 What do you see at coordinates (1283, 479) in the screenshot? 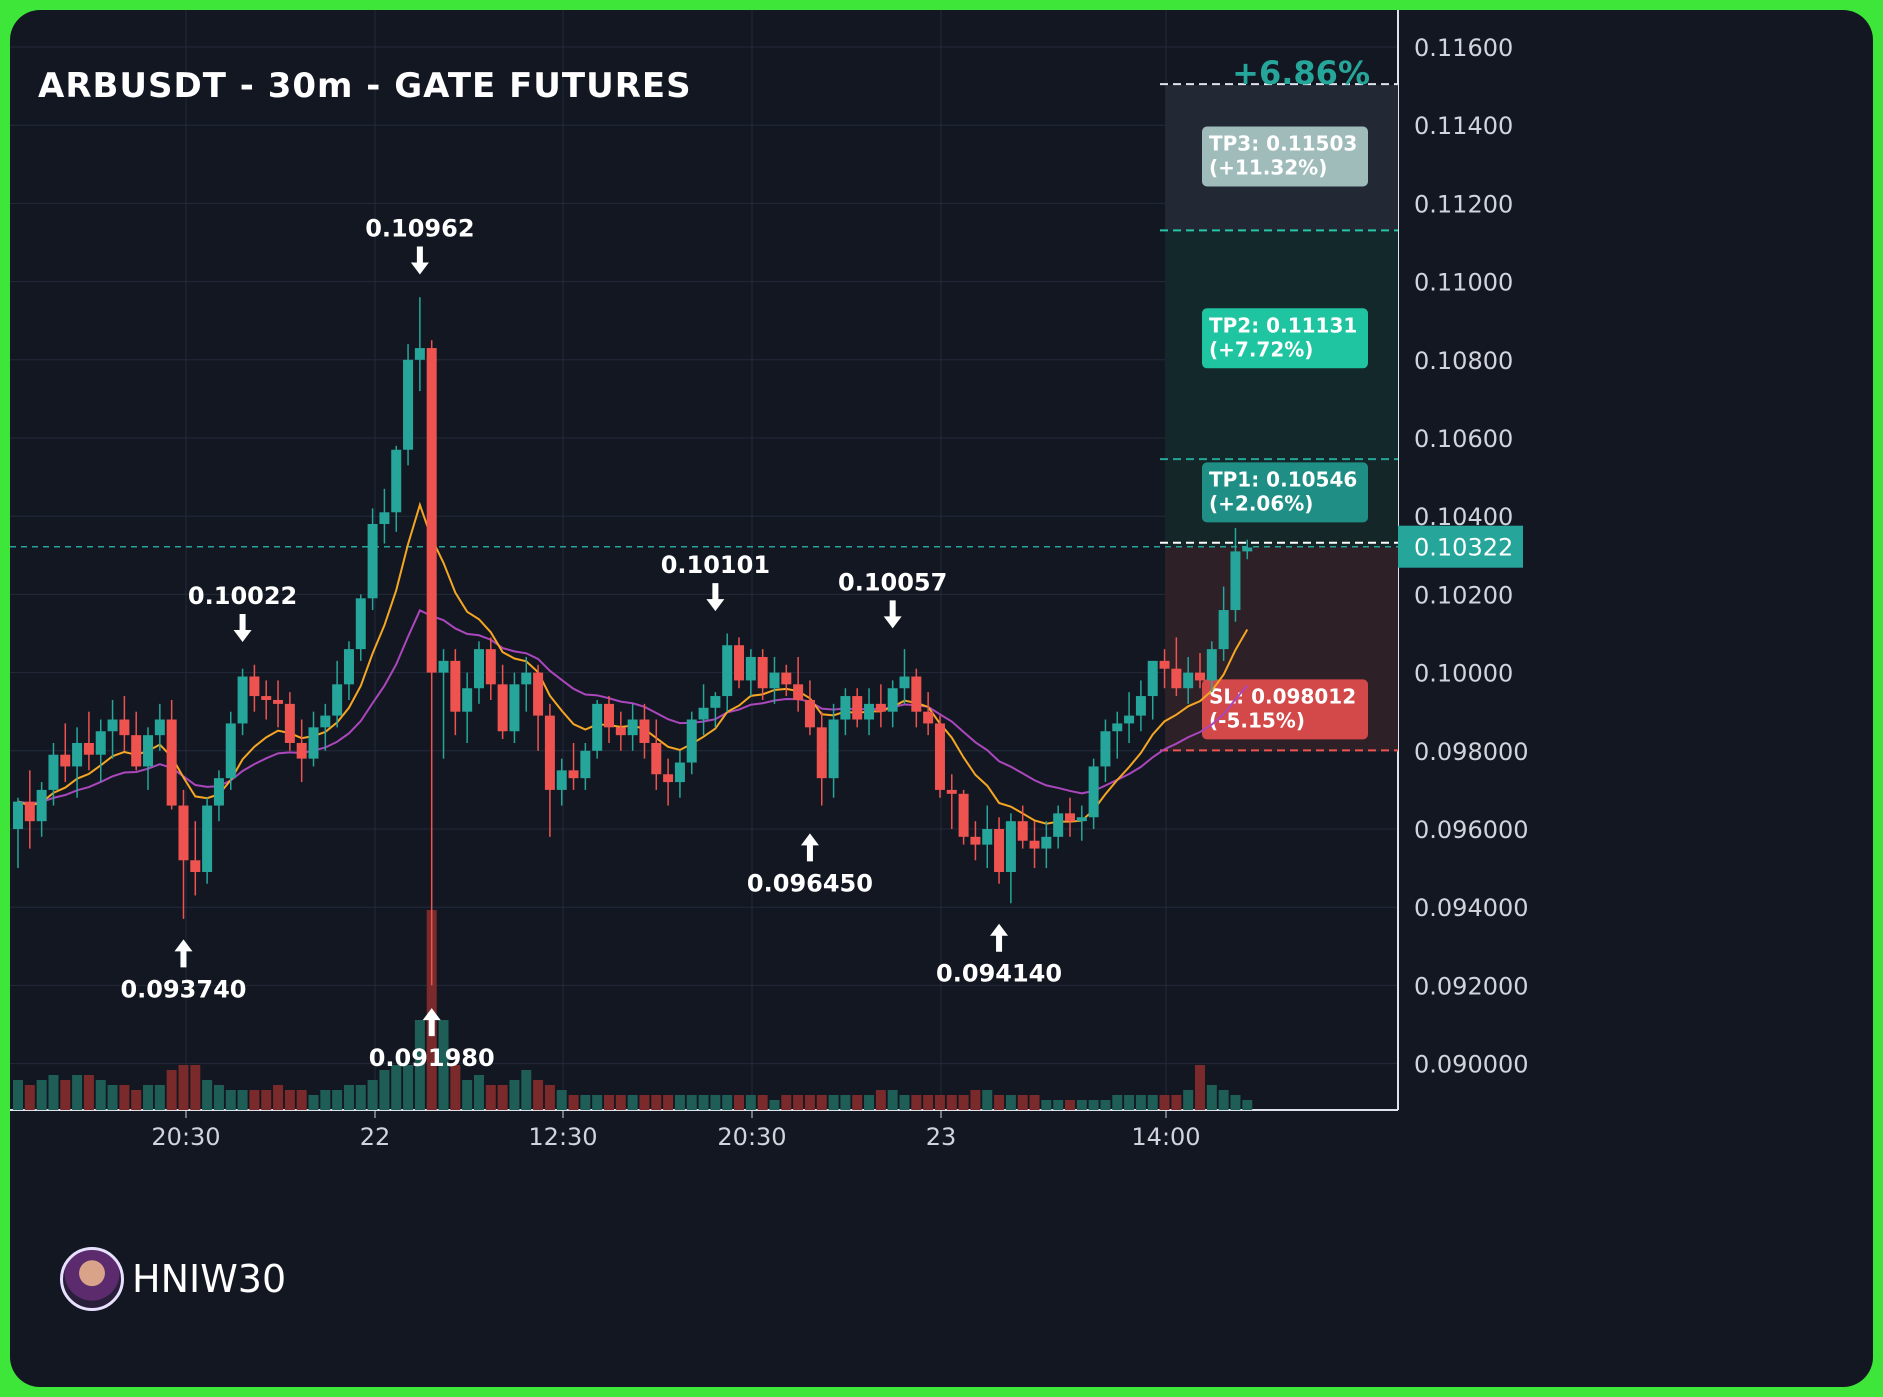
I see `target-label: TP1: 0.10546` at bounding box center [1283, 479].